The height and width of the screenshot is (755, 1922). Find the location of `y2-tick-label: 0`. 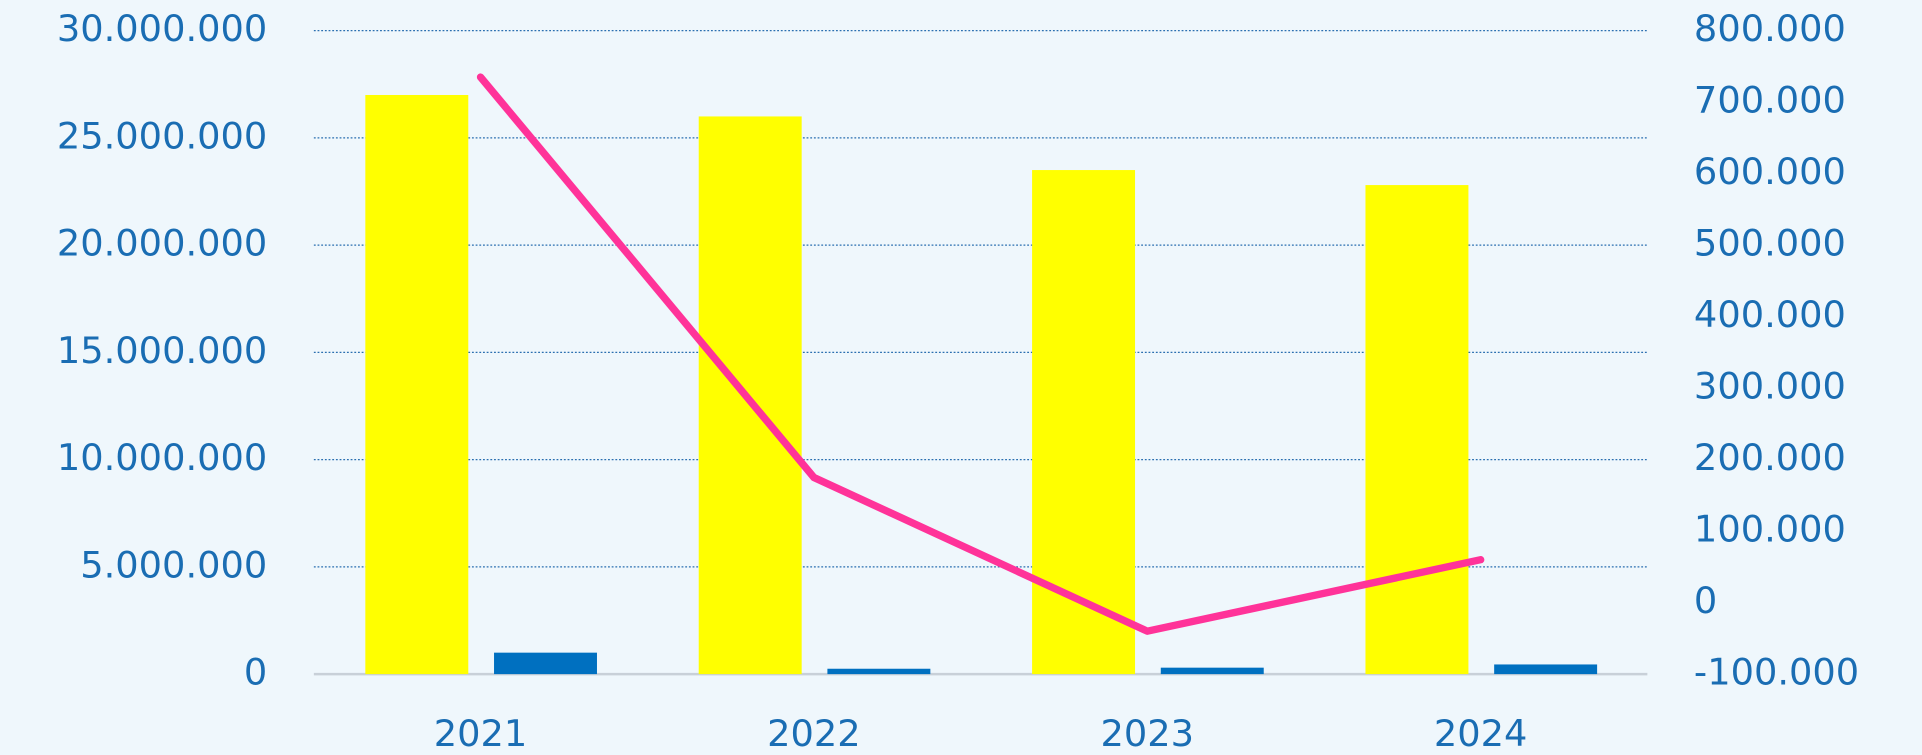

y2-tick-label: 0 is located at coordinates (1705, 600).